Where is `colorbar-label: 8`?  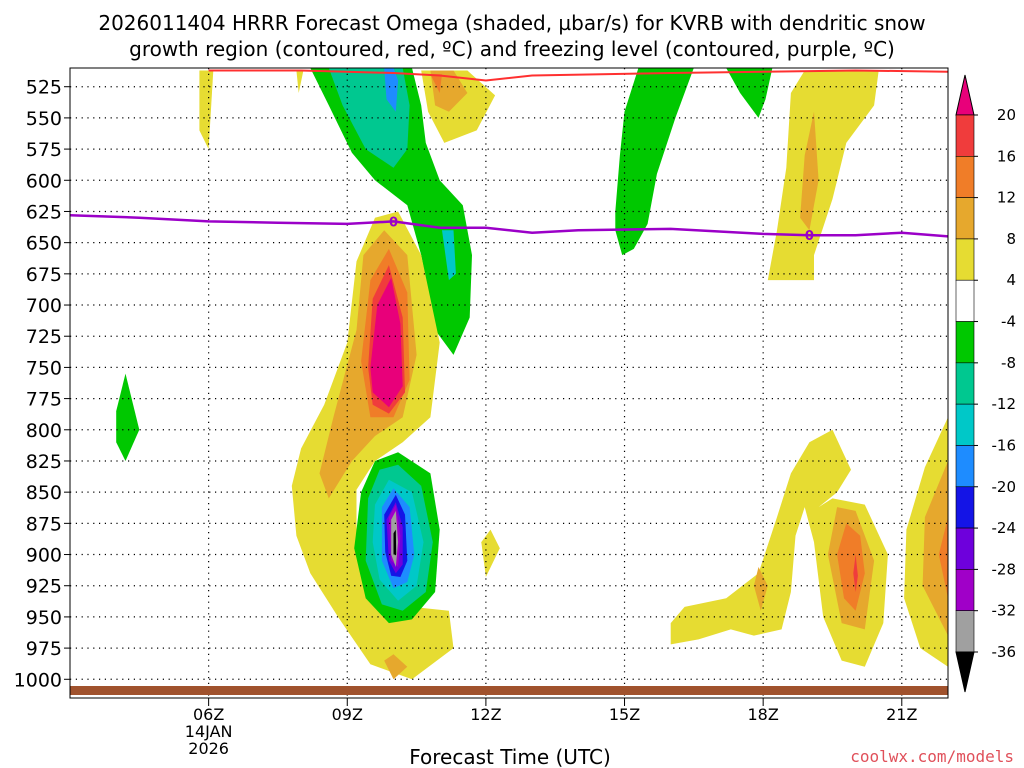
colorbar-label: 8 is located at coordinates (1011, 239).